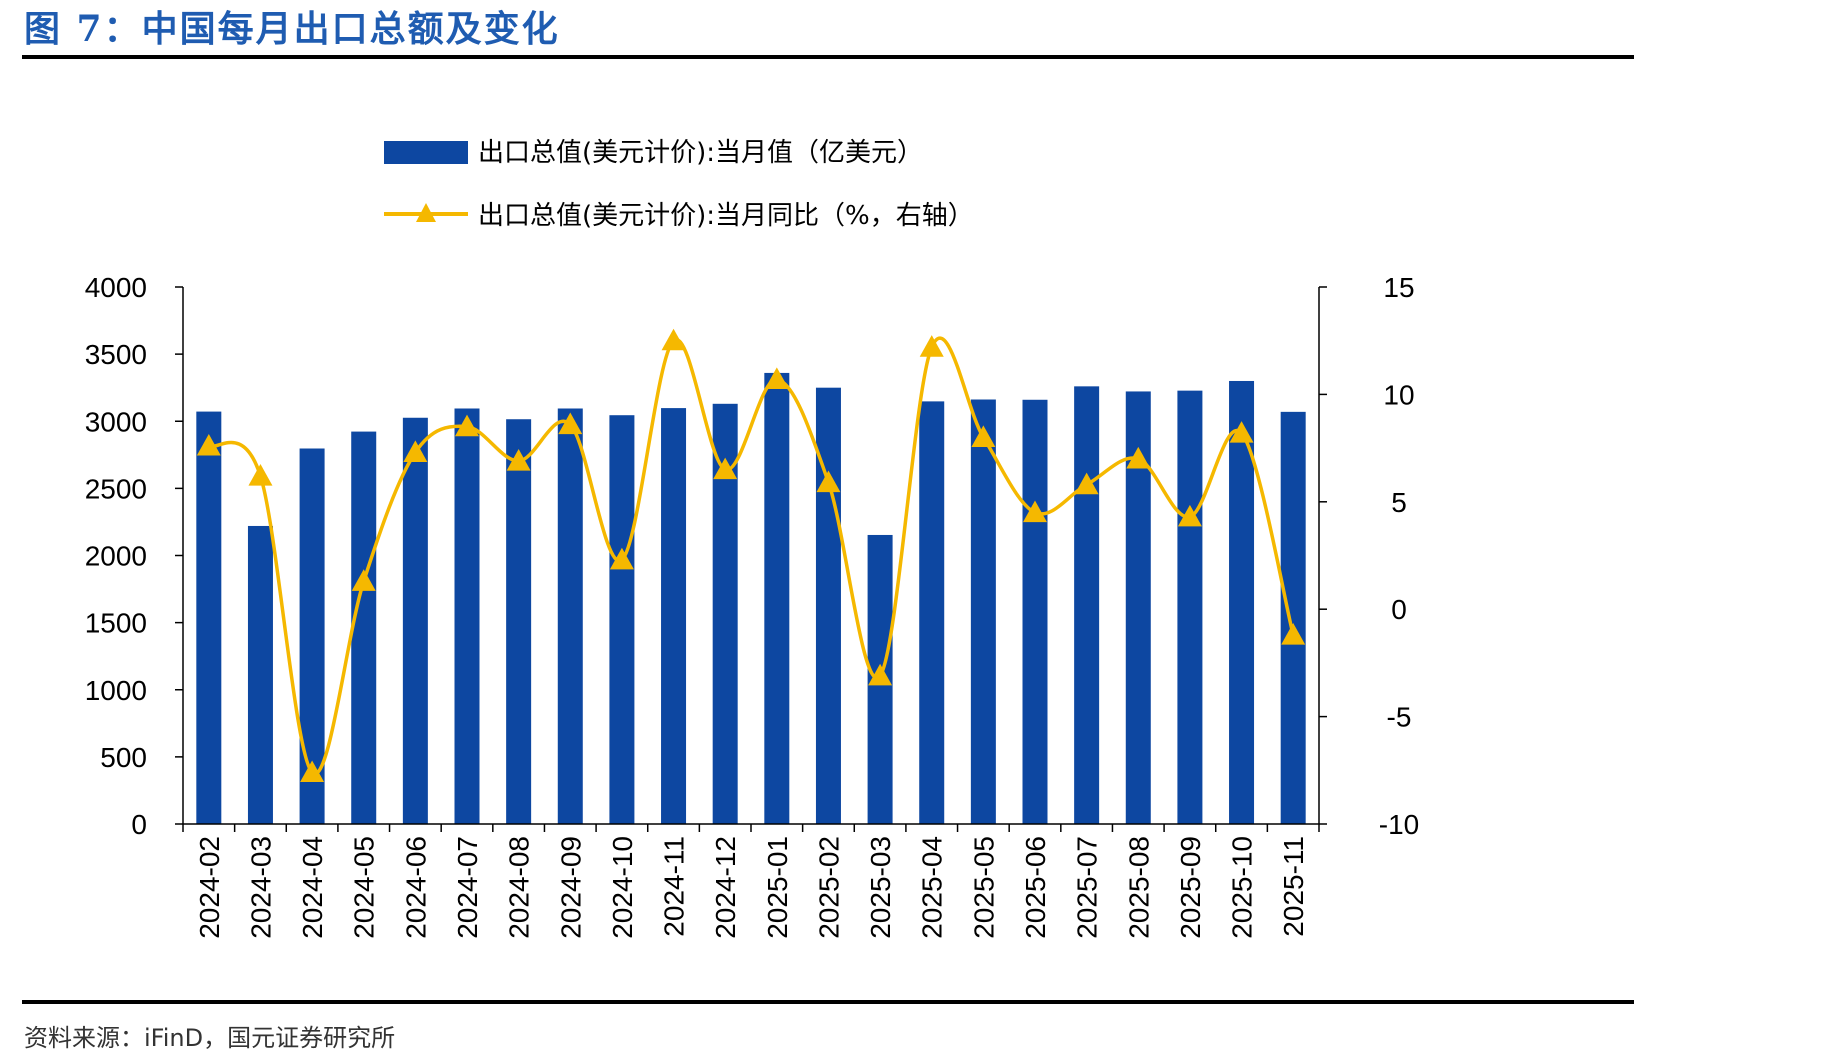 This screenshot has height=1062, width=1830. I want to click on y-left-tick-label: 2500, so click(116, 488).